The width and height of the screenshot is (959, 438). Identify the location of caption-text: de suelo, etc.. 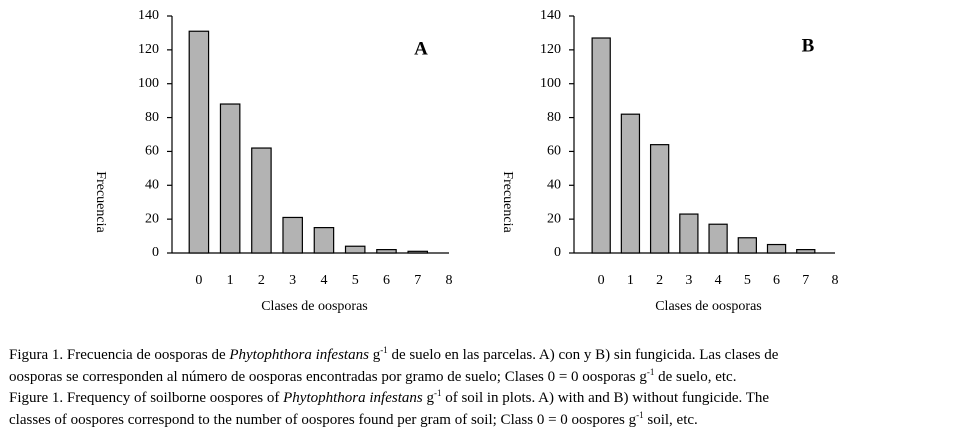
(695, 376).